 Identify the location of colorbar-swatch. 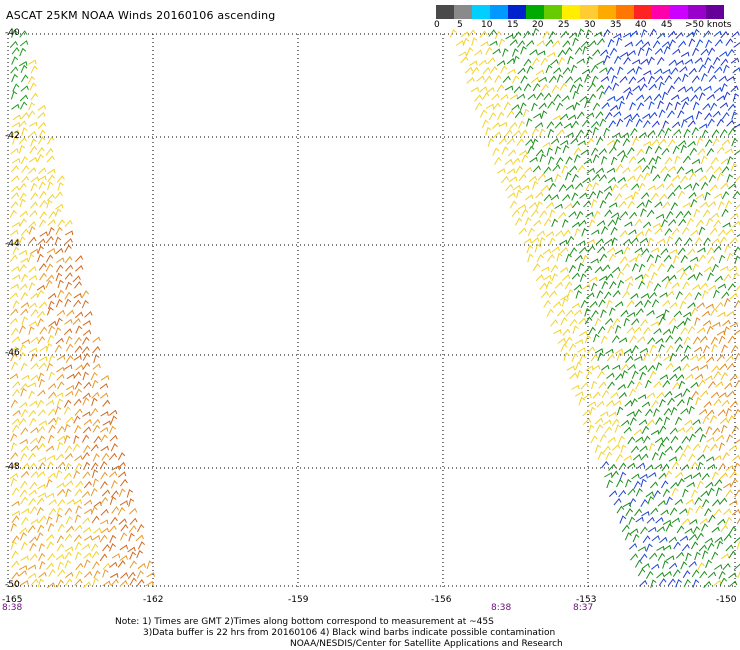
(517, 12).